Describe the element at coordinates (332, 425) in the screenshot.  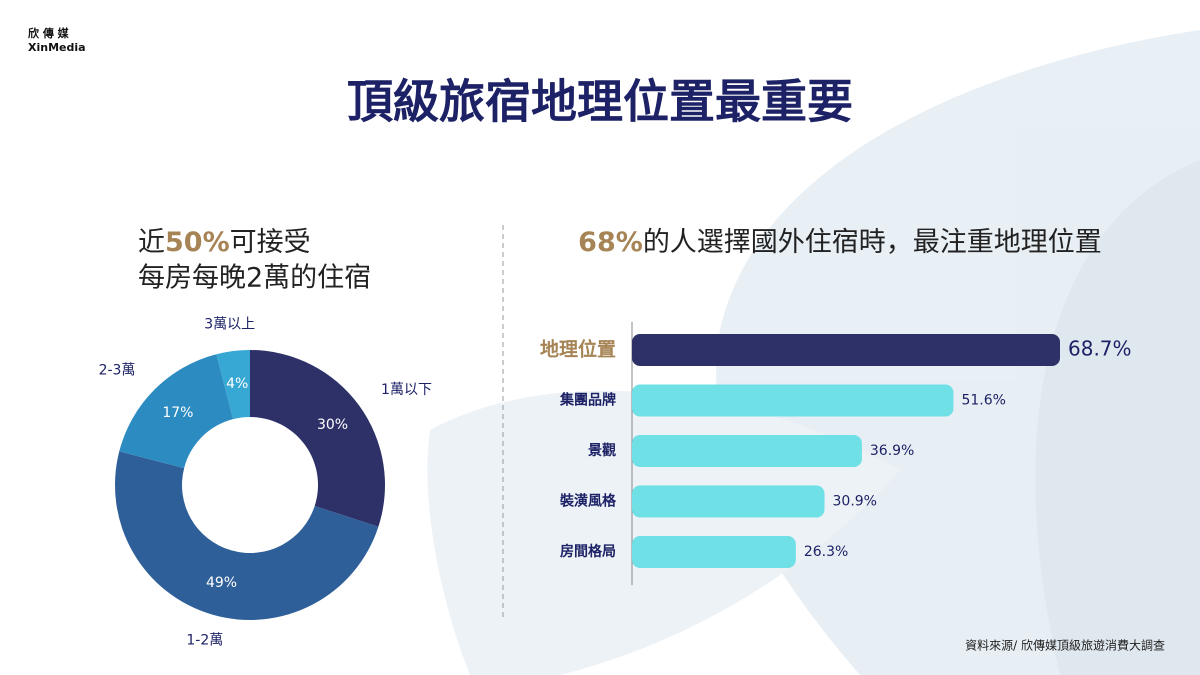
I see `value-label: 30%` at that location.